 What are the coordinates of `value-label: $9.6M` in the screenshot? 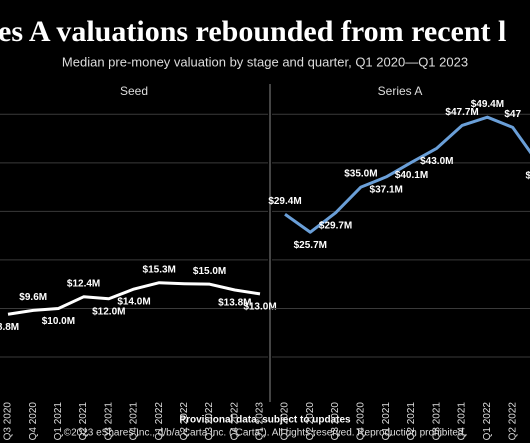 It's located at (33, 297).